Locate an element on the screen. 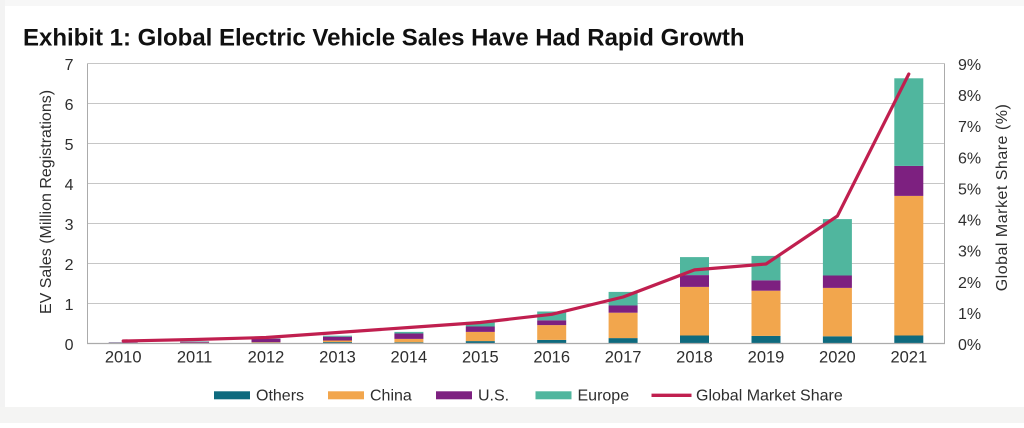 The width and height of the screenshot is (1024, 428). svg-text: 6% is located at coordinates (969, 158).